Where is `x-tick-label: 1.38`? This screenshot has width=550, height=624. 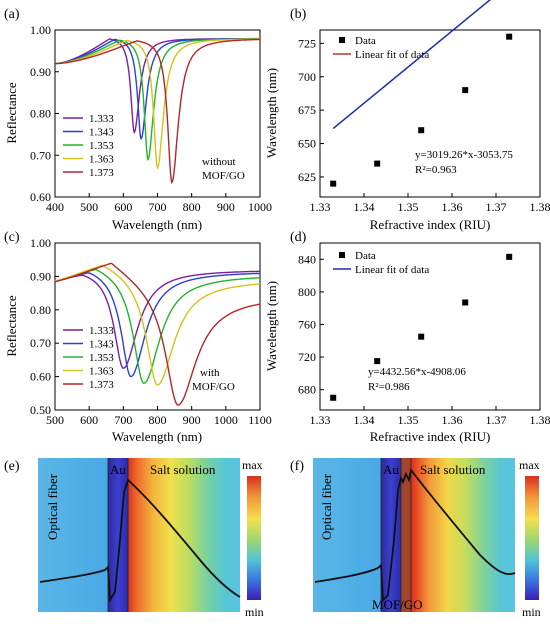
x-tick-label: 1.38 is located at coordinates (540, 207).